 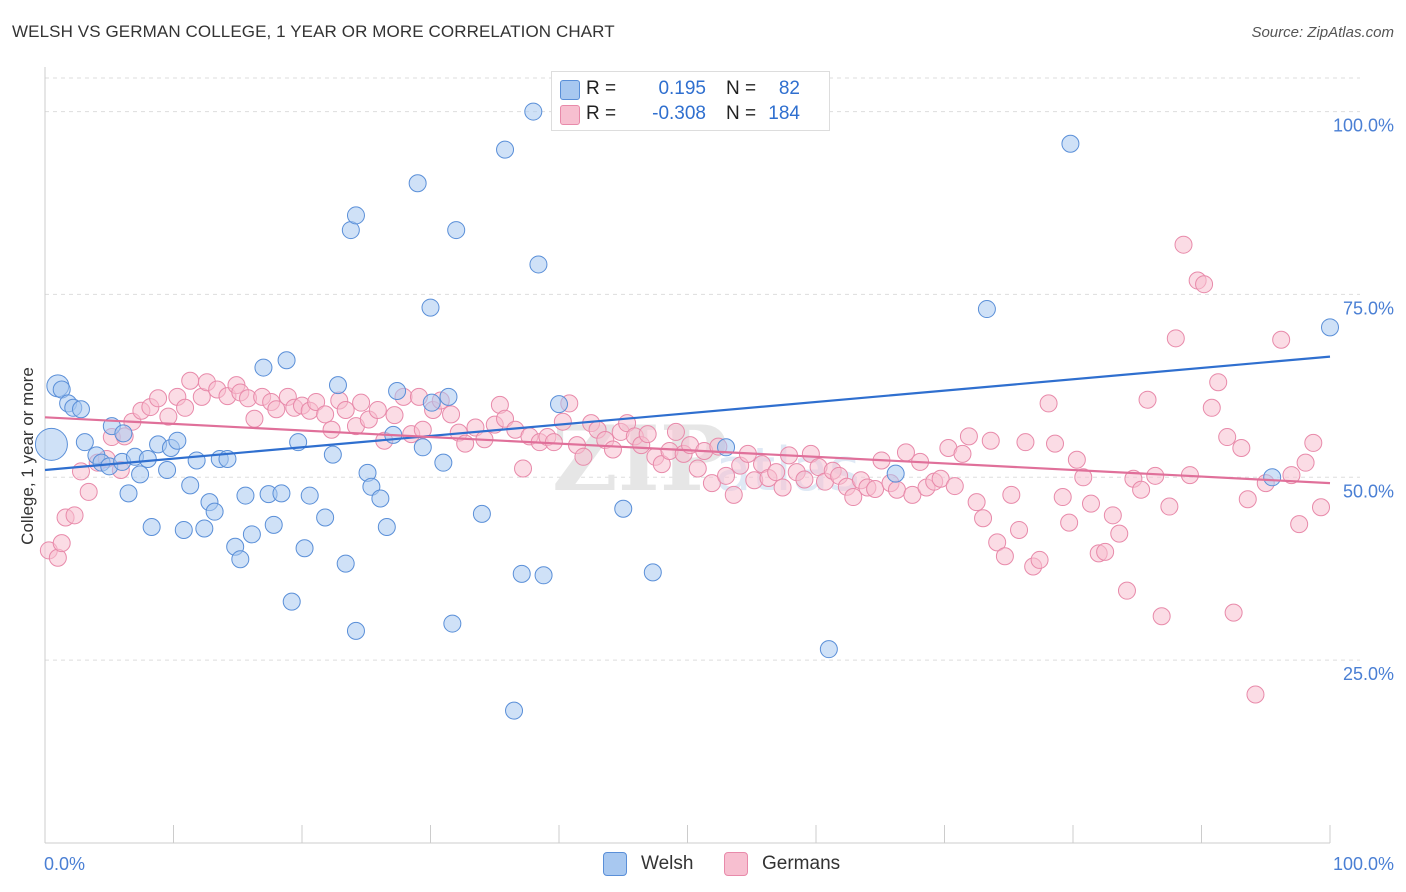 I want to click on legend-label-germans: Germans, so click(x=801, y=863).